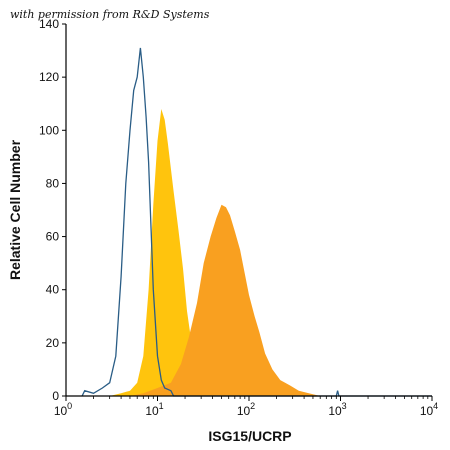 This screenshot has height=450, width=450. Describe the element at coordinates (154, 409) in the screenshot. I see `x-tick-label: 10¹` at that location.